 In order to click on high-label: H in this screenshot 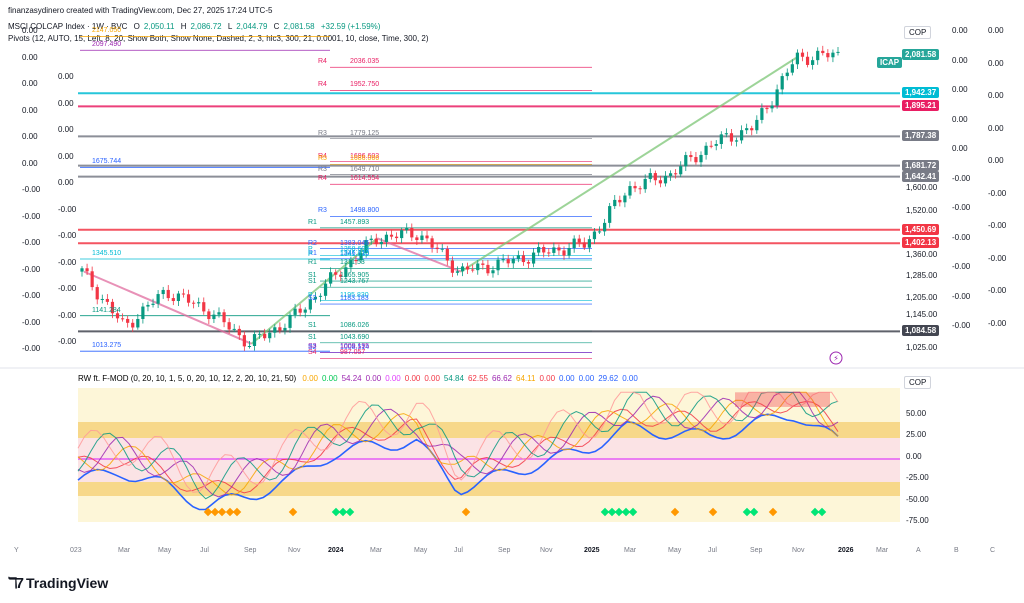, I will do `click(183, 26)`.